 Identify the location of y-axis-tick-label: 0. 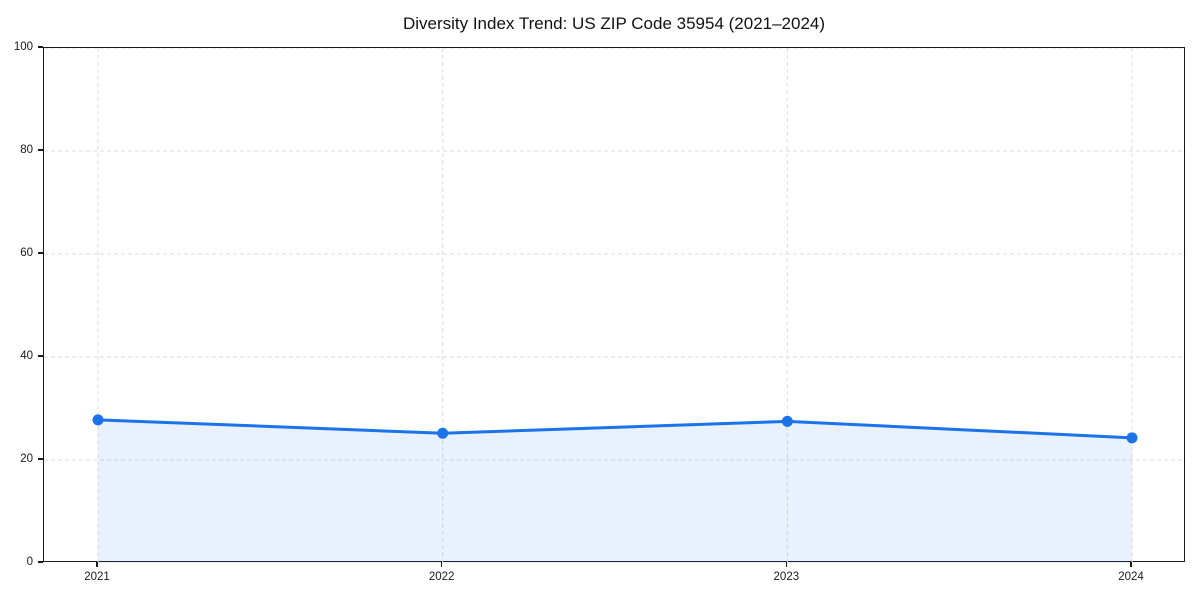
(29, 562).